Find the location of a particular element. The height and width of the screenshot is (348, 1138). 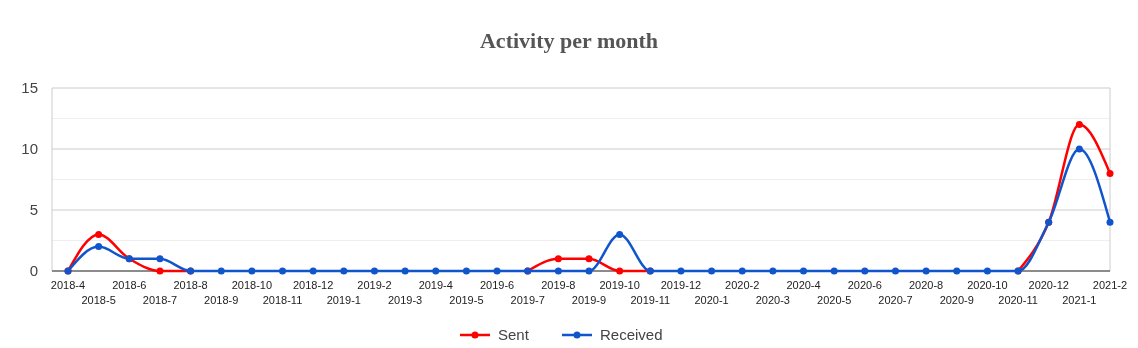

x-tick-label: 2019-5 is located at coordinates (466, 300).